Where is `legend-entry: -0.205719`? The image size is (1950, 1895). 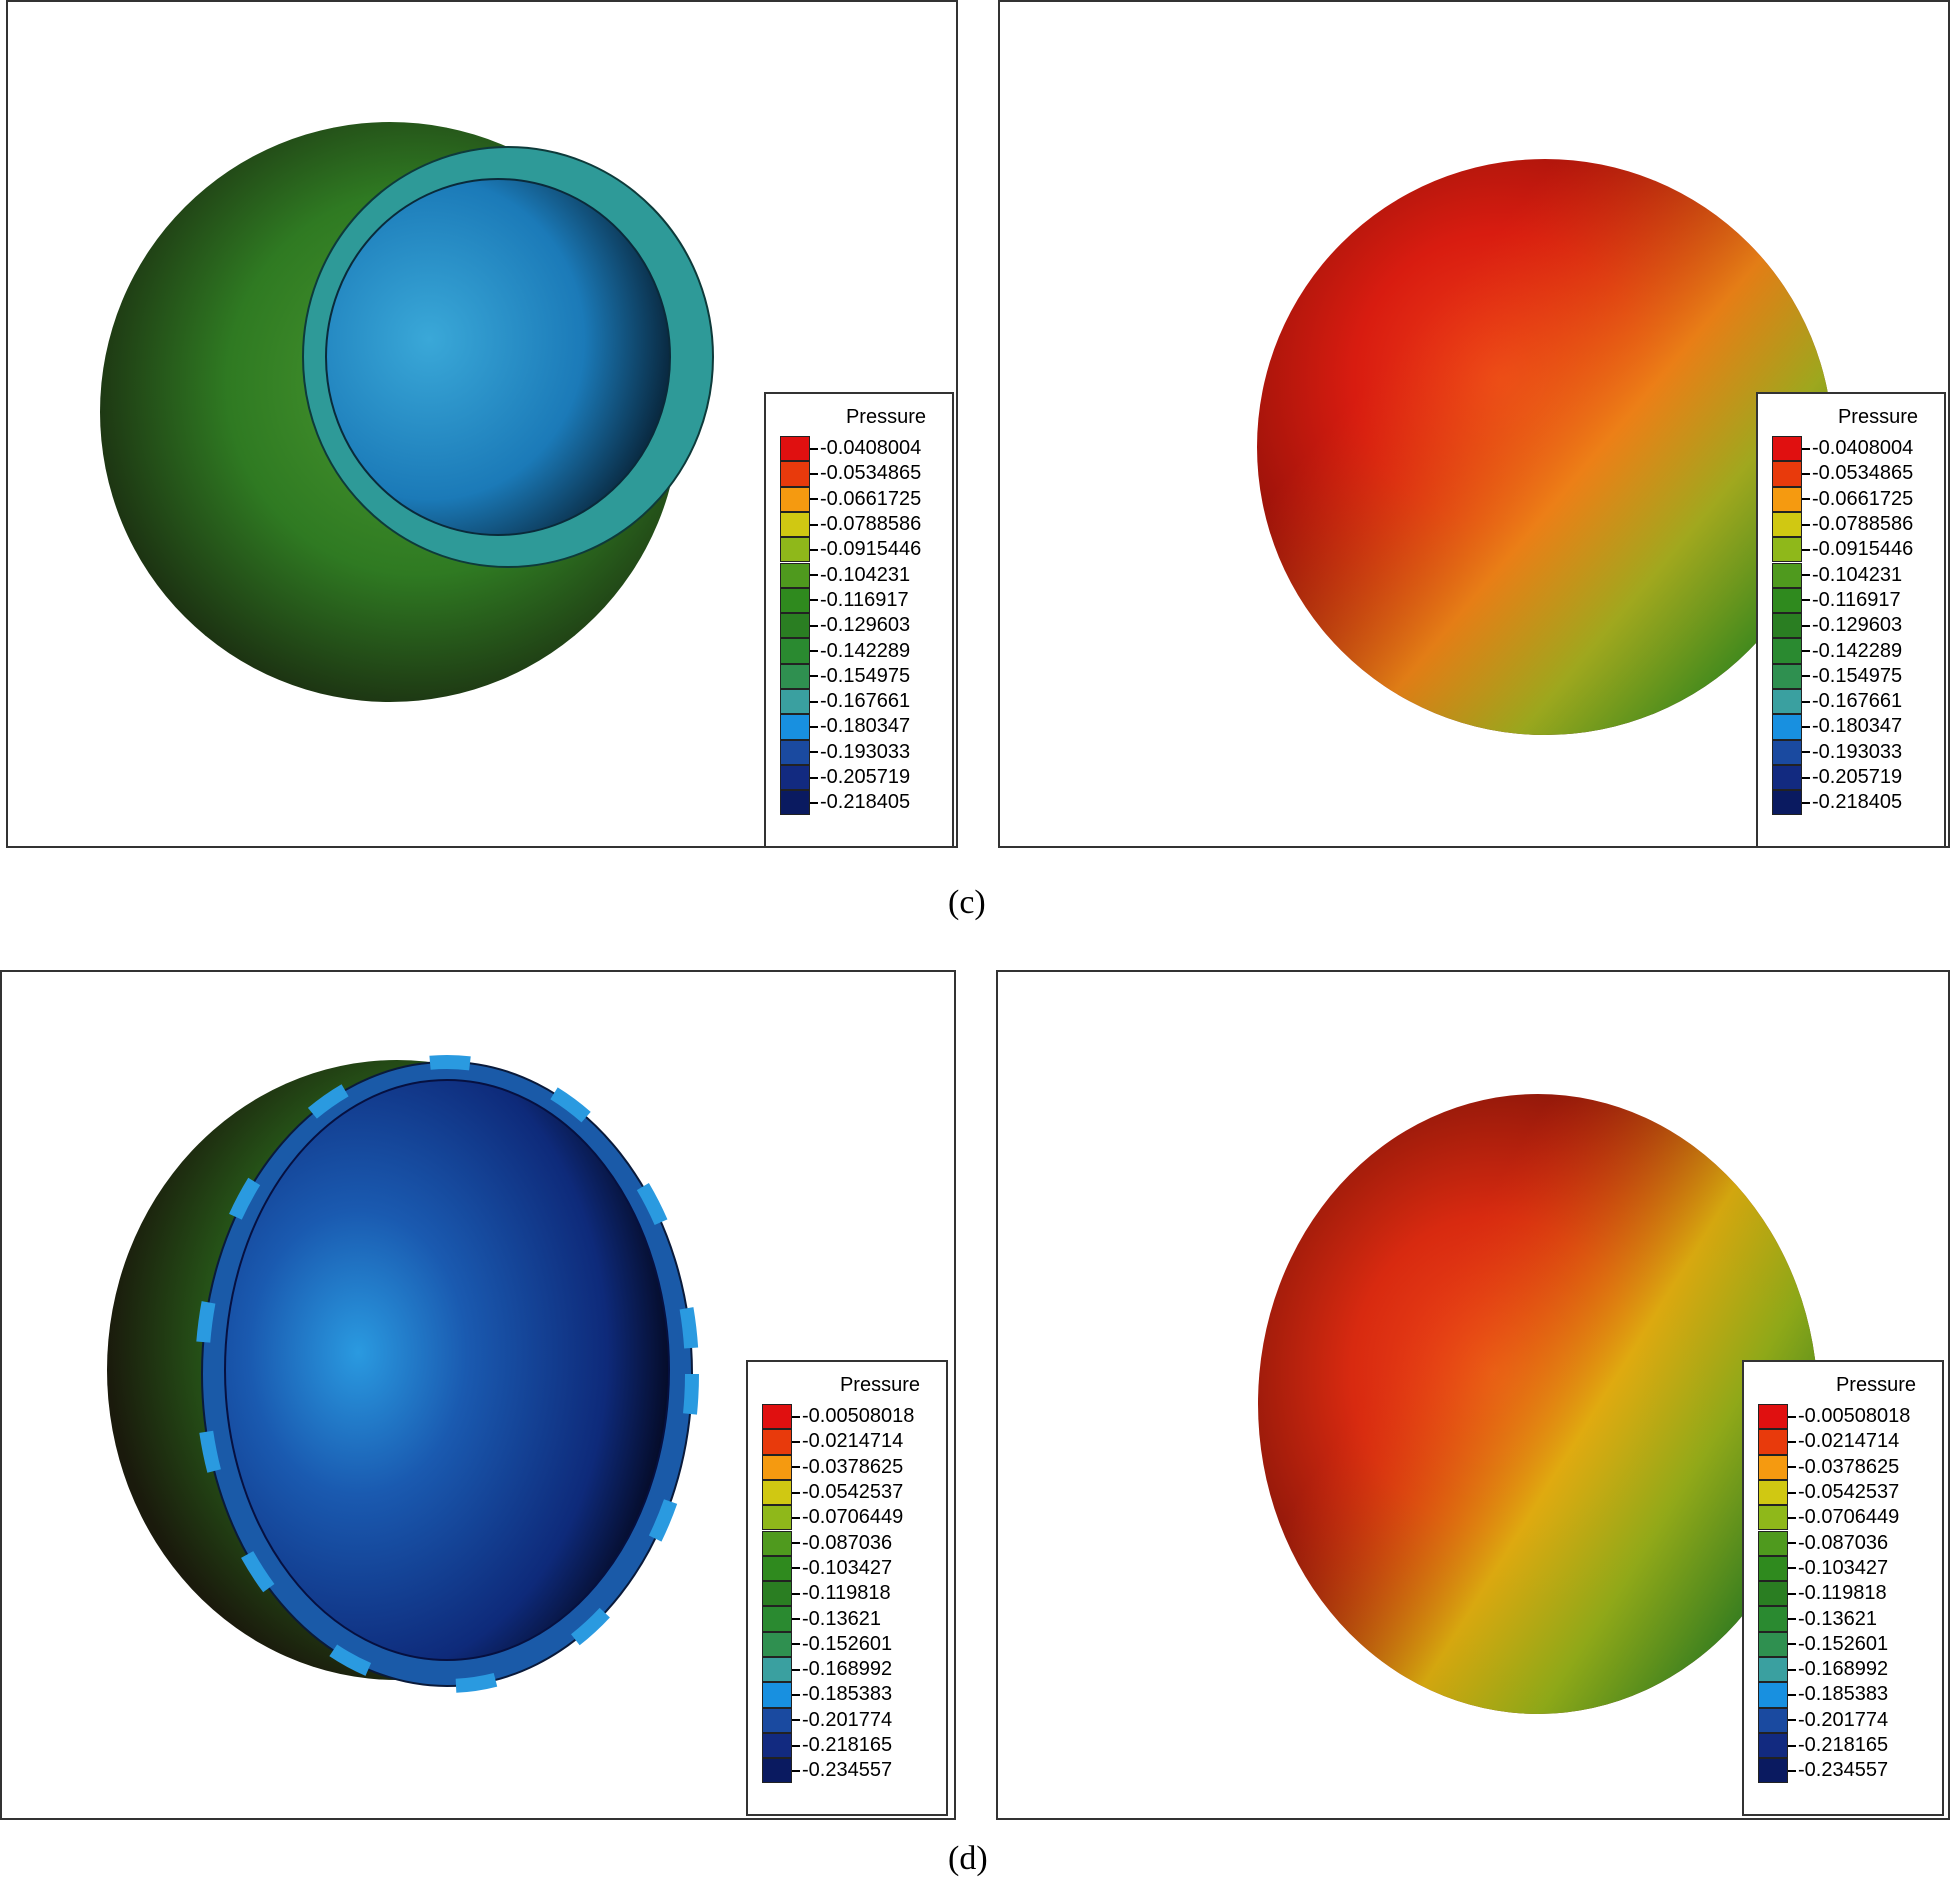 legend-entry: -0.205719 is located at coordinates (845, 777).